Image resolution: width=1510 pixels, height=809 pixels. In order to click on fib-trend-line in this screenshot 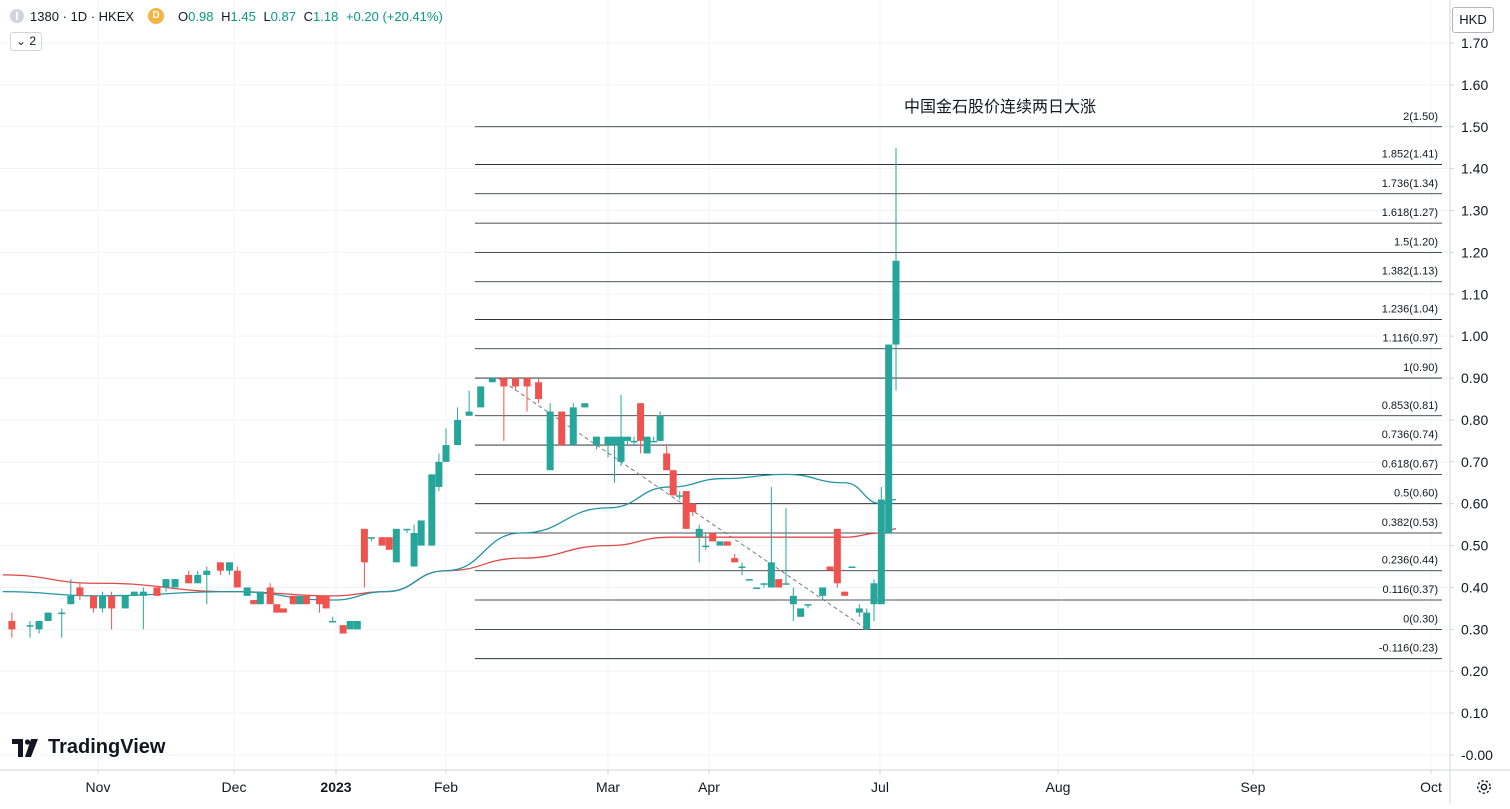, I will do `click(682, 503)`.